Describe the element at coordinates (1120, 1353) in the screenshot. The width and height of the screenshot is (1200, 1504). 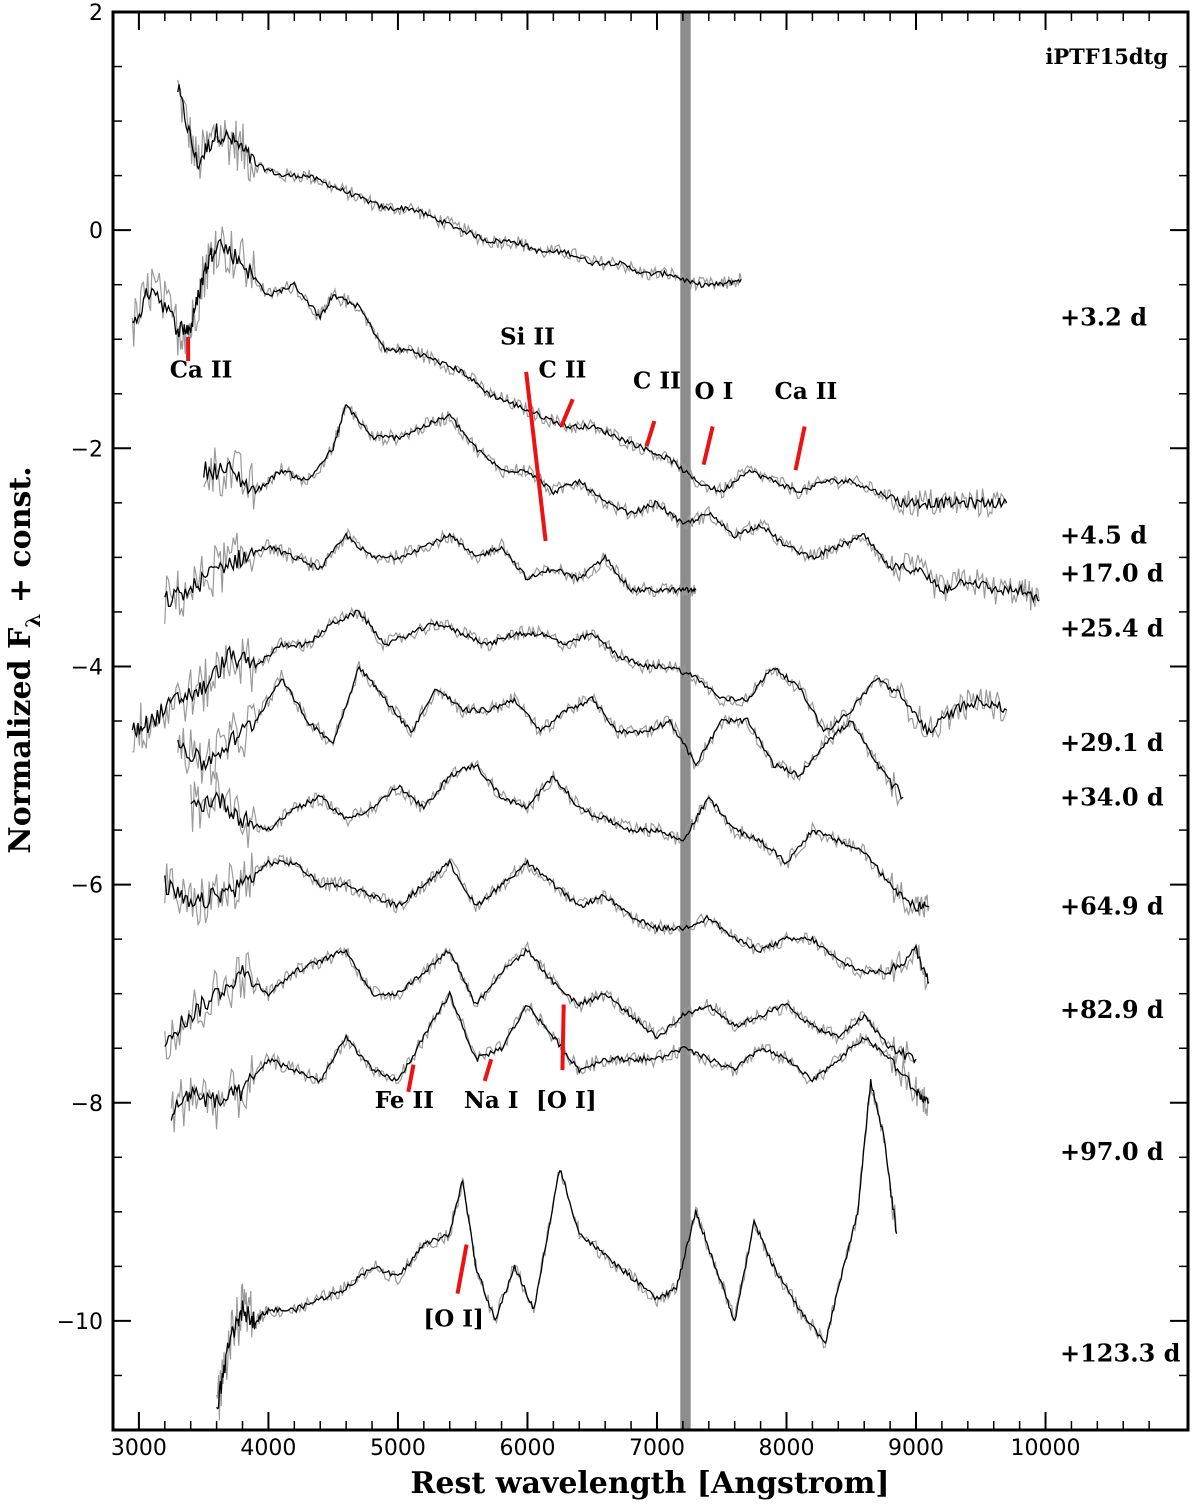
I see `epoch-label: +123.3 d` at that location.